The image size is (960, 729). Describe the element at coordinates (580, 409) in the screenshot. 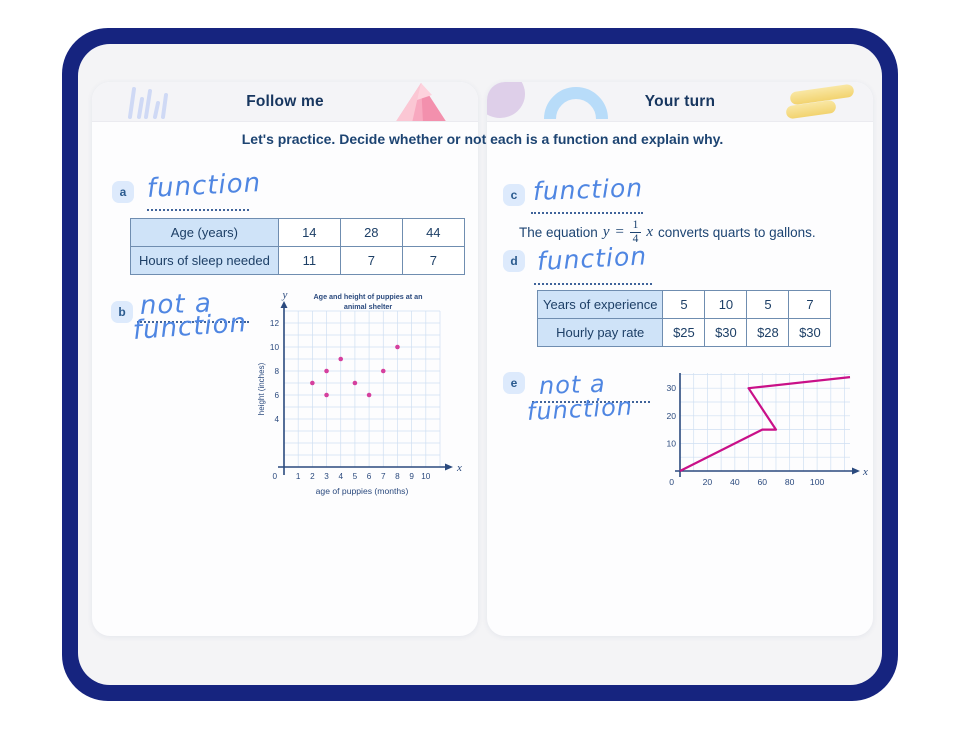

I see `handwritten-answer-e-line2: function` at that location.